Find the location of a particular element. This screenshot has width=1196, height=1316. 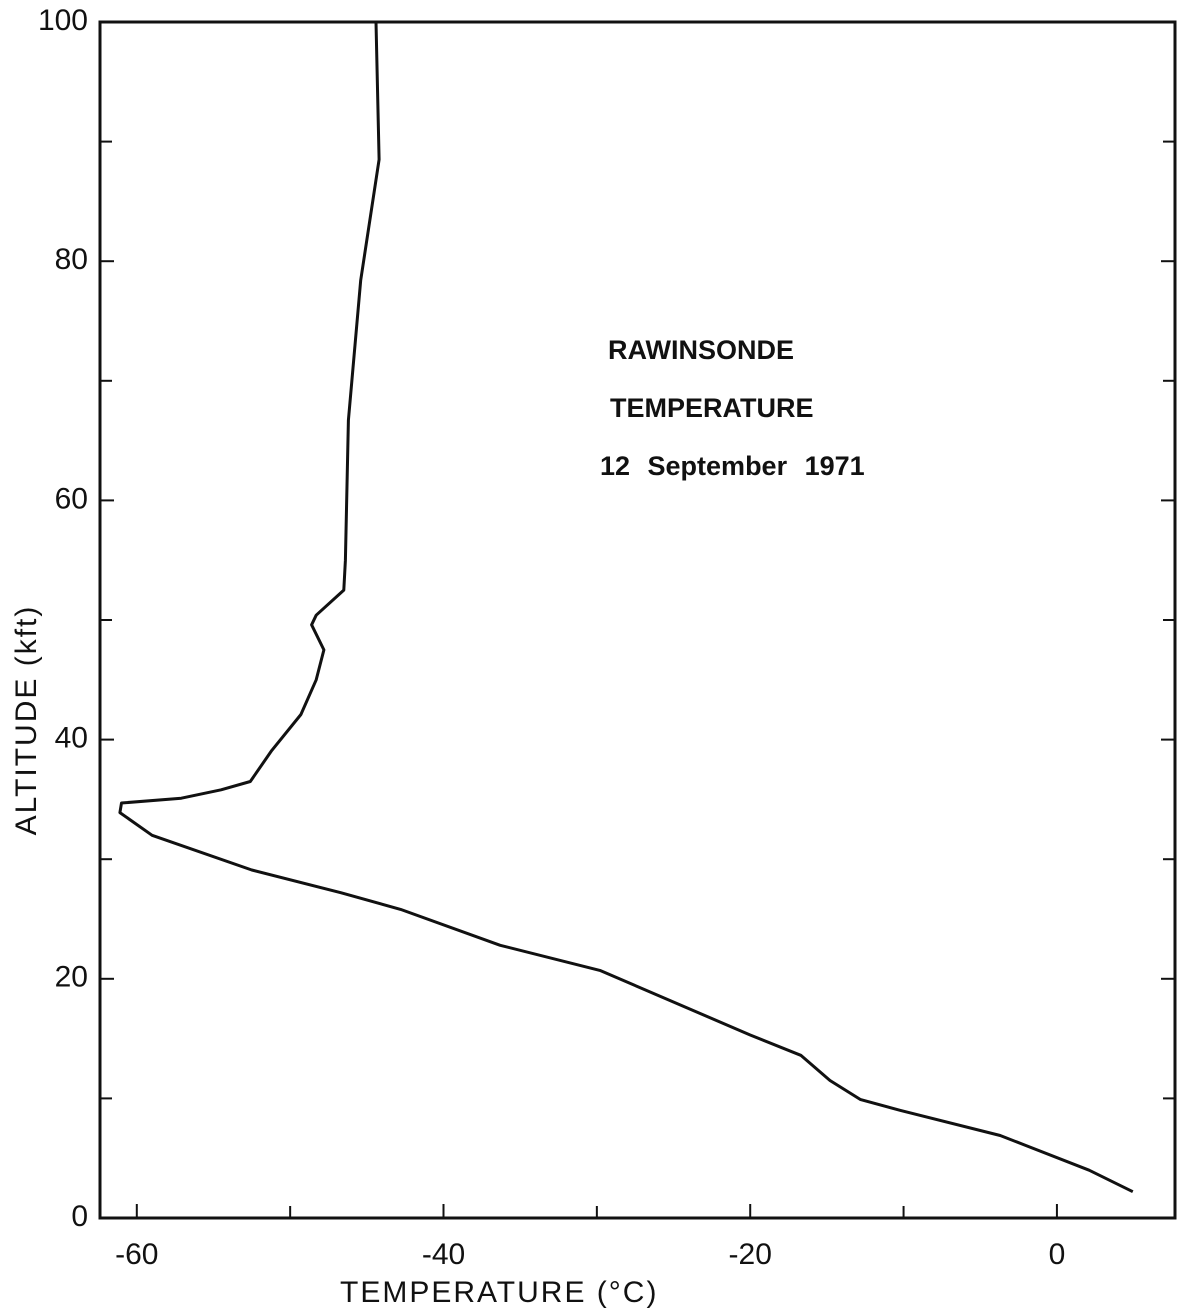

y-tick-label: 100 is located at coordinates (63, 20).